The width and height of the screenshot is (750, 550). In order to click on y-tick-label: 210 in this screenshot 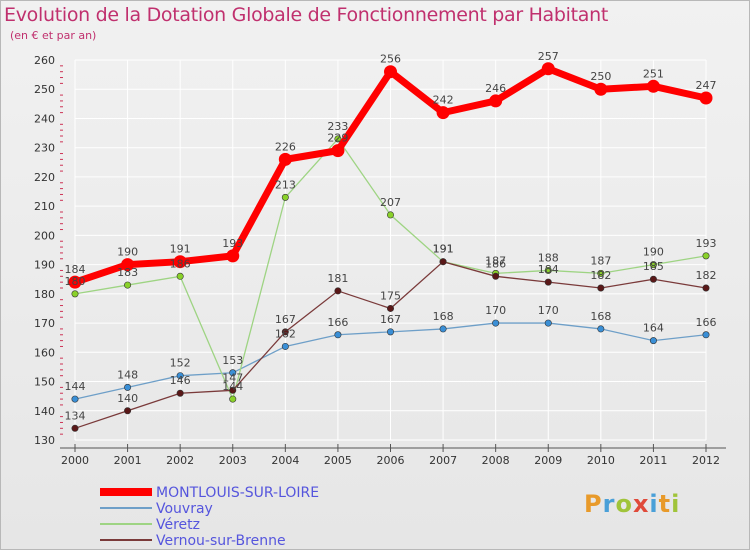, I will do `click(44, 206)`.